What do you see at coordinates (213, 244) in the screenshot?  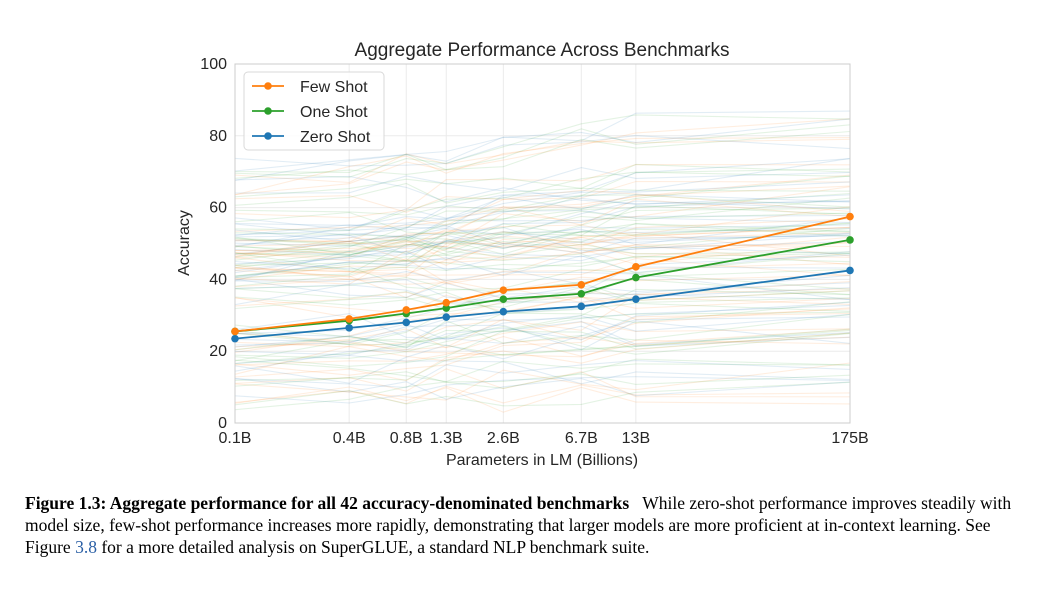 I see `y-axis-ticks: 0 20 40 60 80 100` at bounding box center [213, 244].